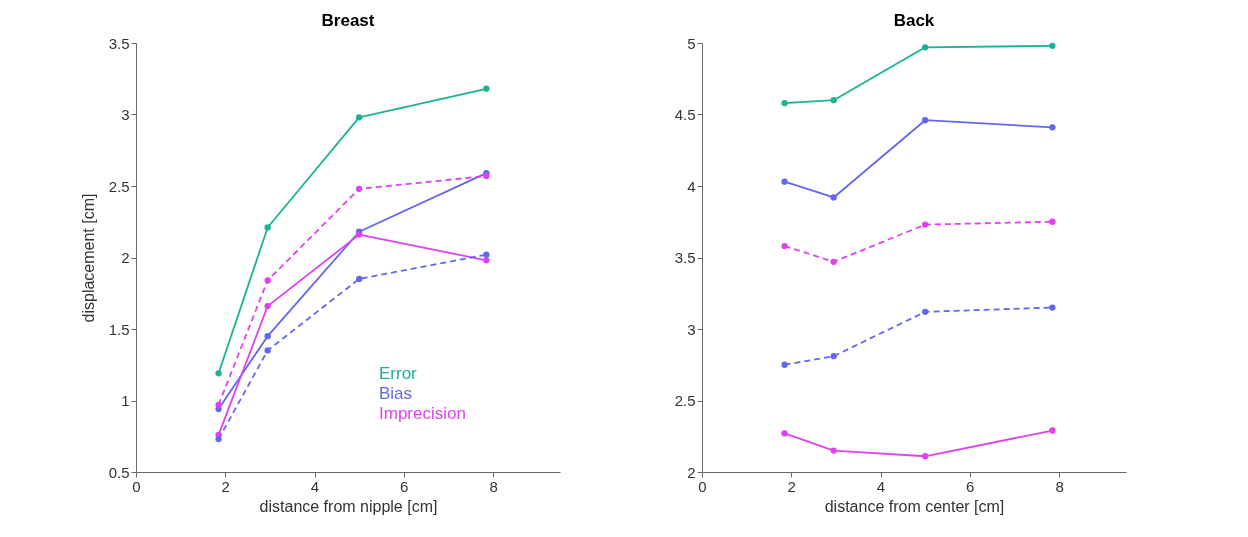 The width and height of the screenshot is (1248, 537). What do you see at coordinates (125, 400) in the screenshot?
I see `y-tick-label: 1` at bounding box center [125, 400].